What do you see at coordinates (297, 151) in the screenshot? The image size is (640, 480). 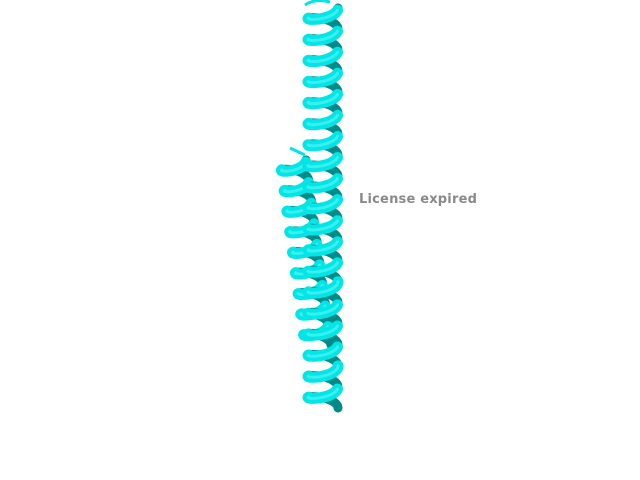 I see `tail-mid` at bounding box center [297, 151].